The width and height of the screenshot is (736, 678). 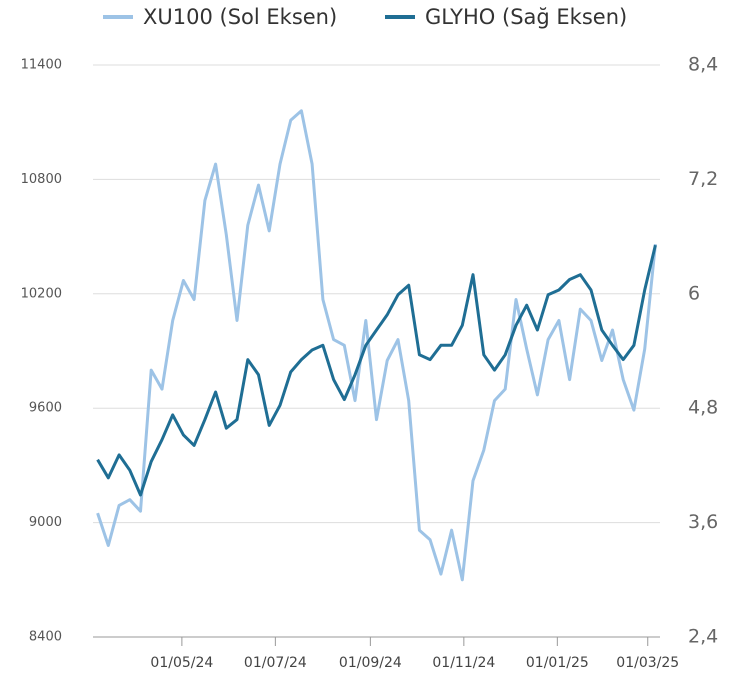 I want to click on y-tick-label: 10200, so click(x=41, y=293).